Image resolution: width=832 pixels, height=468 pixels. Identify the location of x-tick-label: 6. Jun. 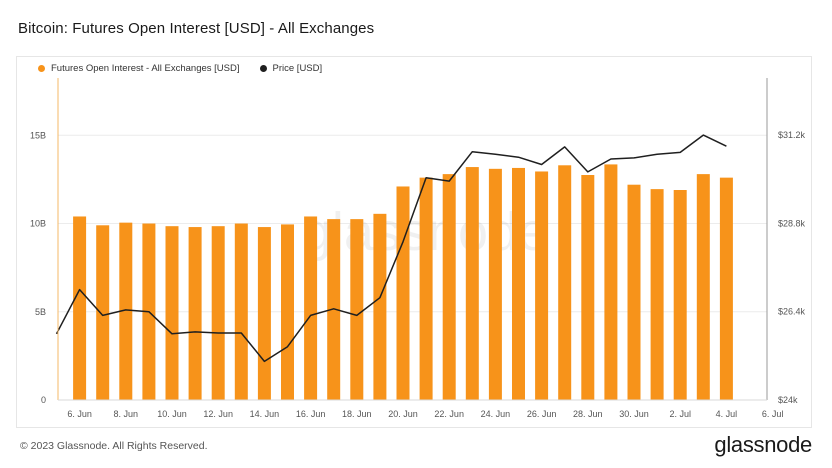
(79, 414).